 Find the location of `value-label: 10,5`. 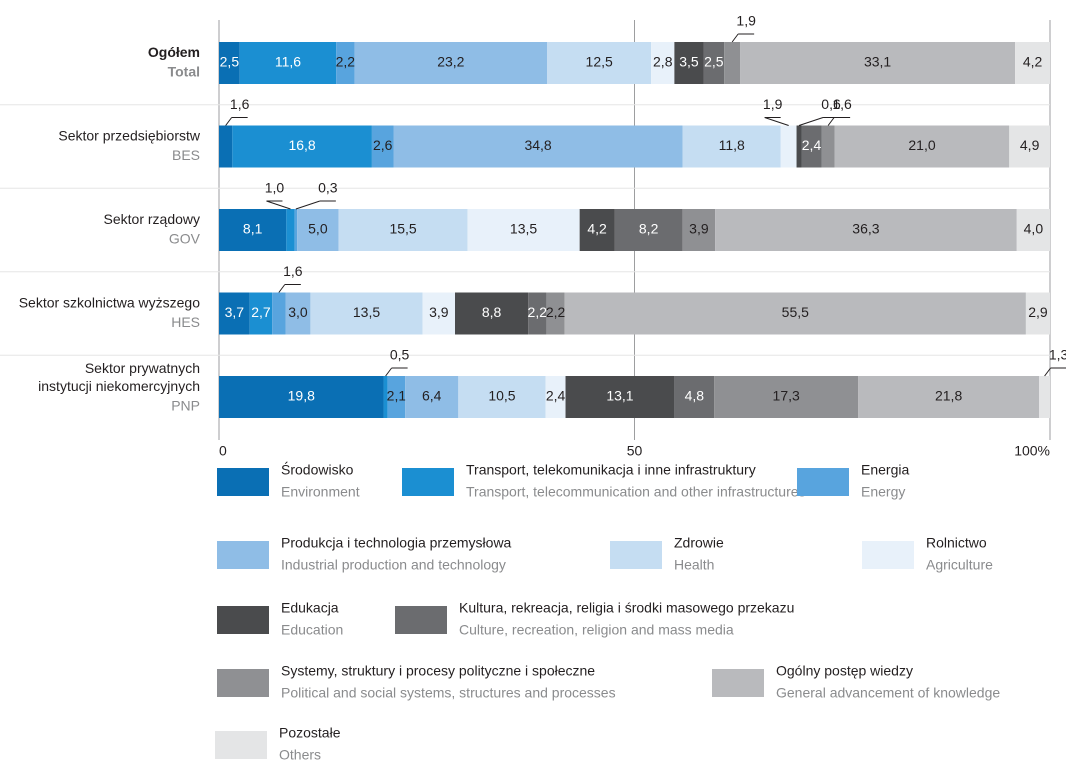

value-label: 10,5 is located at coordinates (501, 396).